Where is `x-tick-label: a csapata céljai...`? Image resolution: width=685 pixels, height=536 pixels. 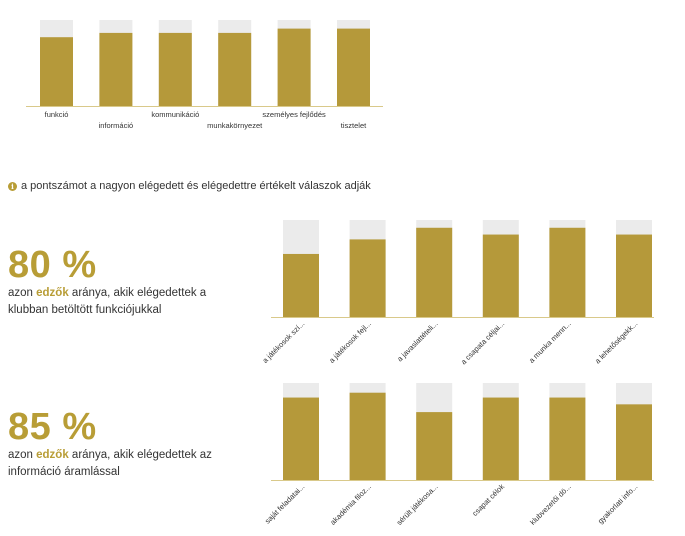
x-tick-label: a csapata céljai... is located at coordinates (482, 342).